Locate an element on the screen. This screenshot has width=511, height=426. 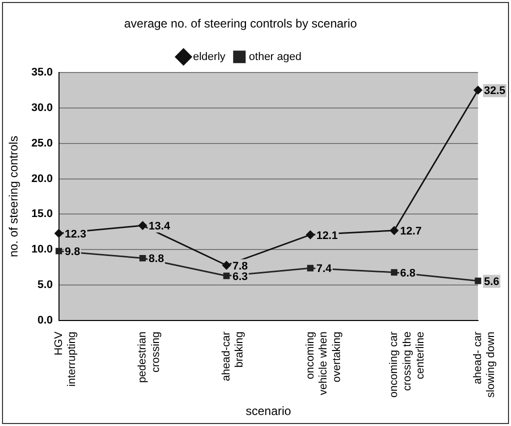
data-label: 12.7 is located at coordinates (411, 232).